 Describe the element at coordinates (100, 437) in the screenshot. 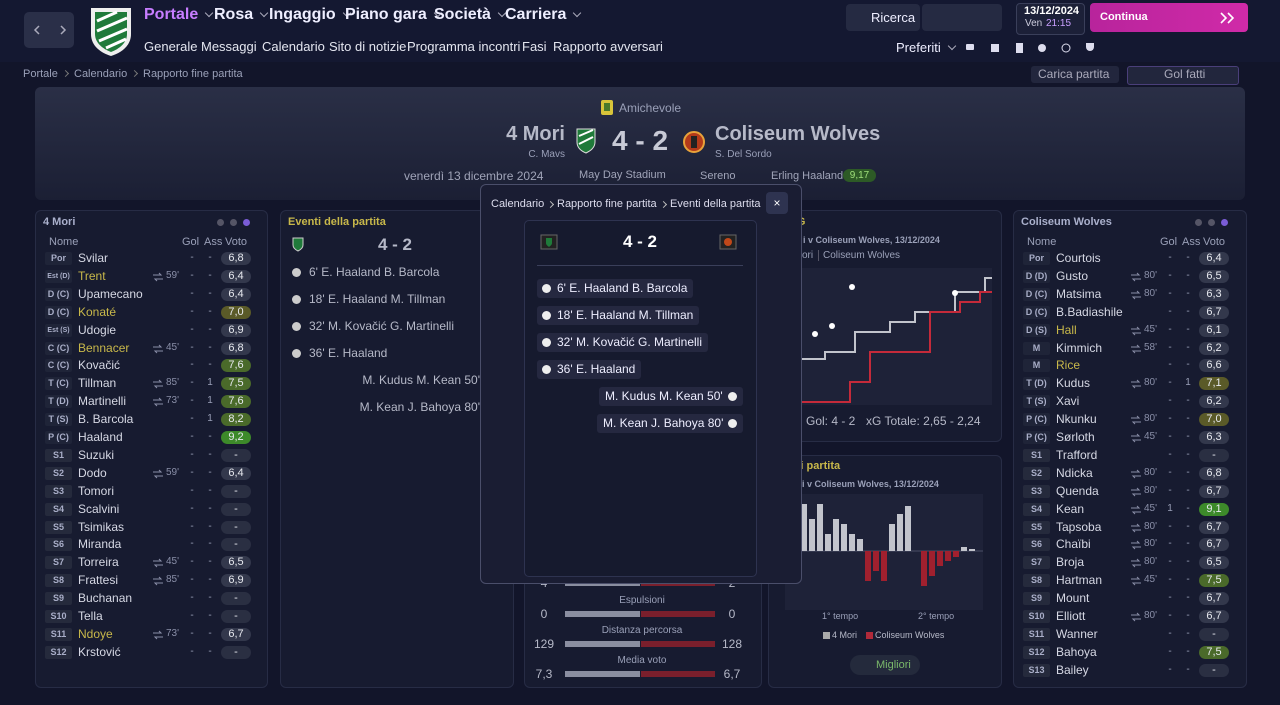

I see `player-name: Haaland` at that location.